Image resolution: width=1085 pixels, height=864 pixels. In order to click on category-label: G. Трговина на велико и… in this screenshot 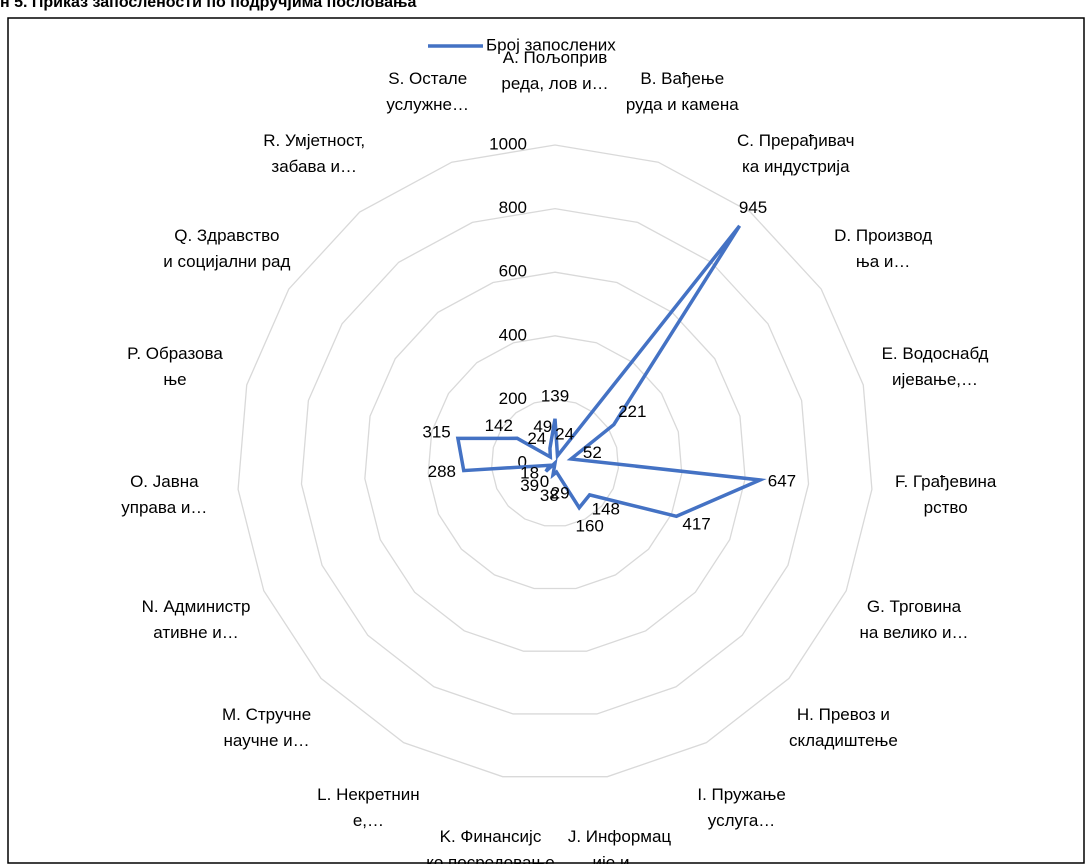, I will do `click(914, 620)`.